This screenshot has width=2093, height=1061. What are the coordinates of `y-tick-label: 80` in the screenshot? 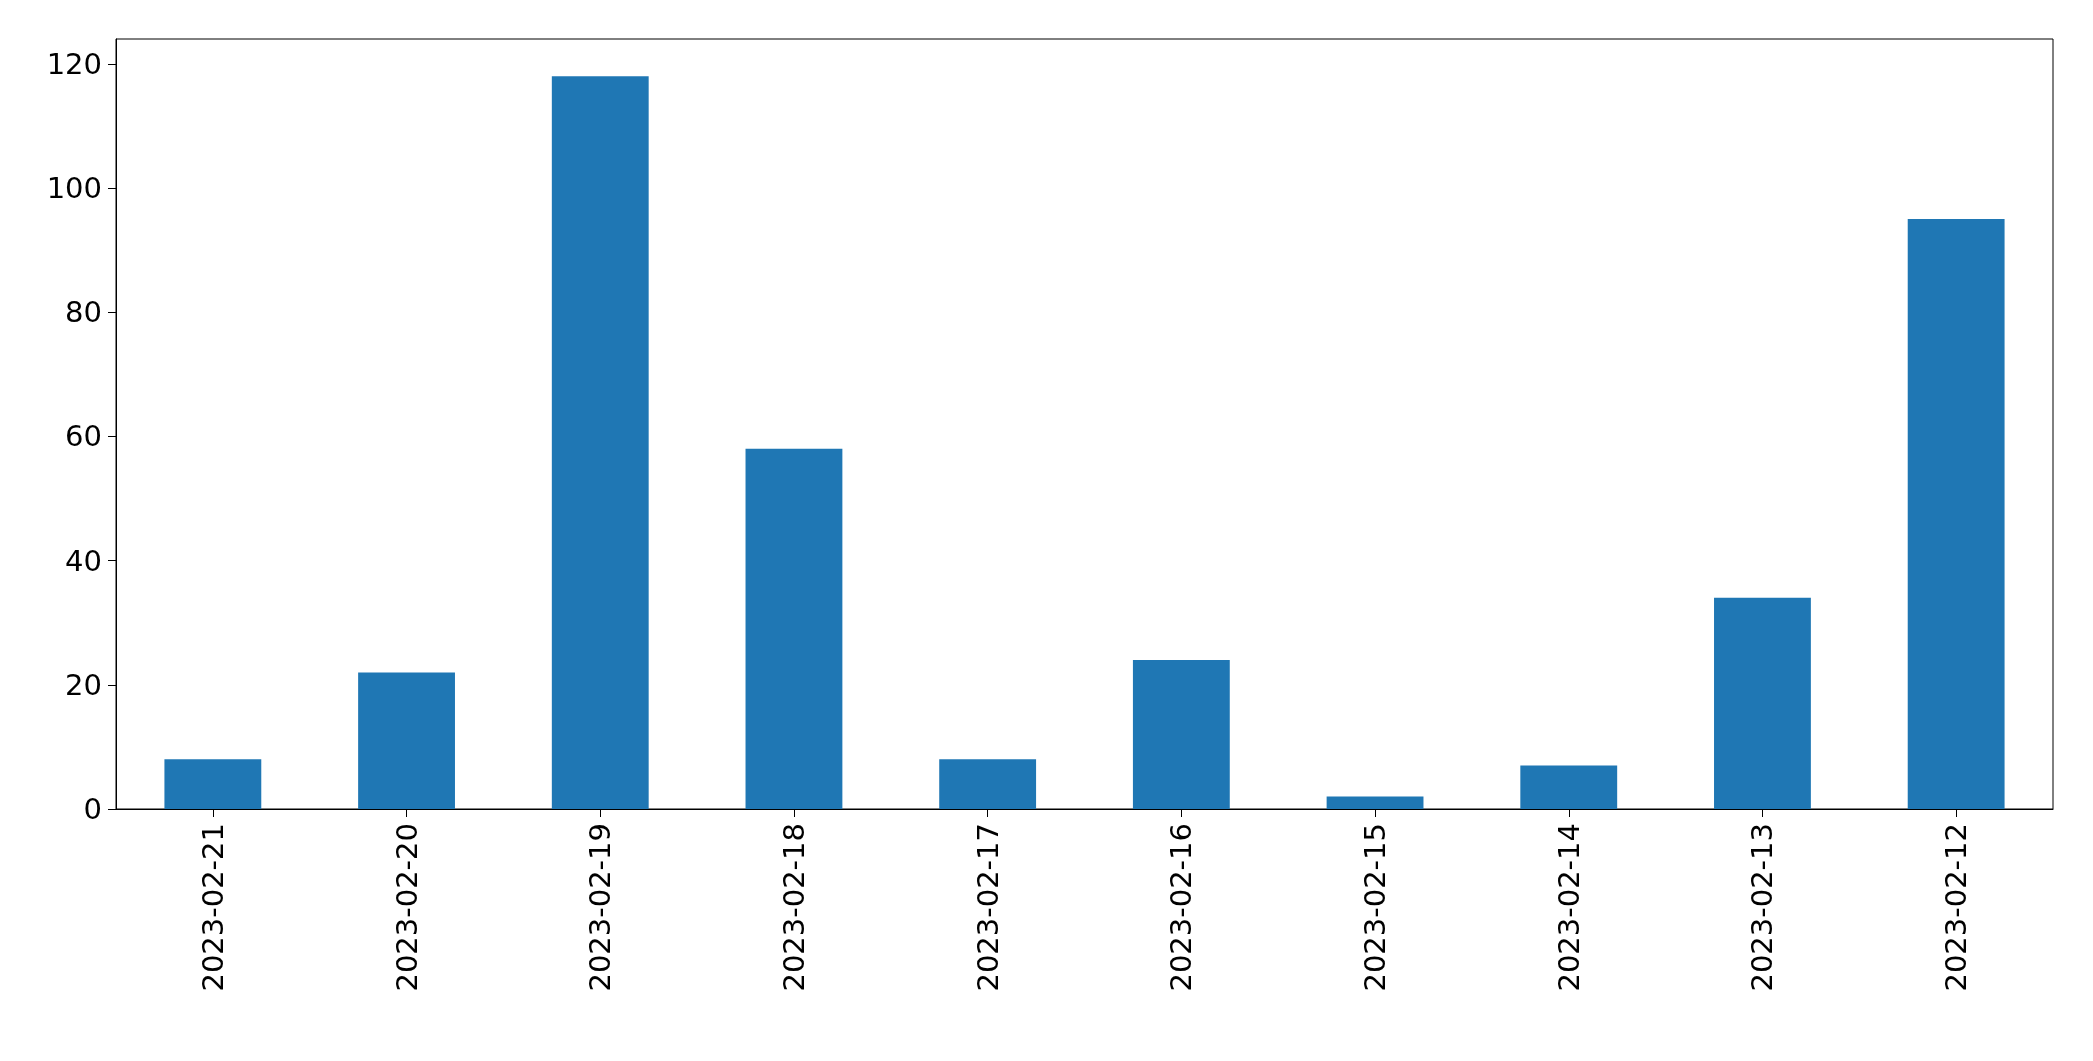 It's located at (83, 312).